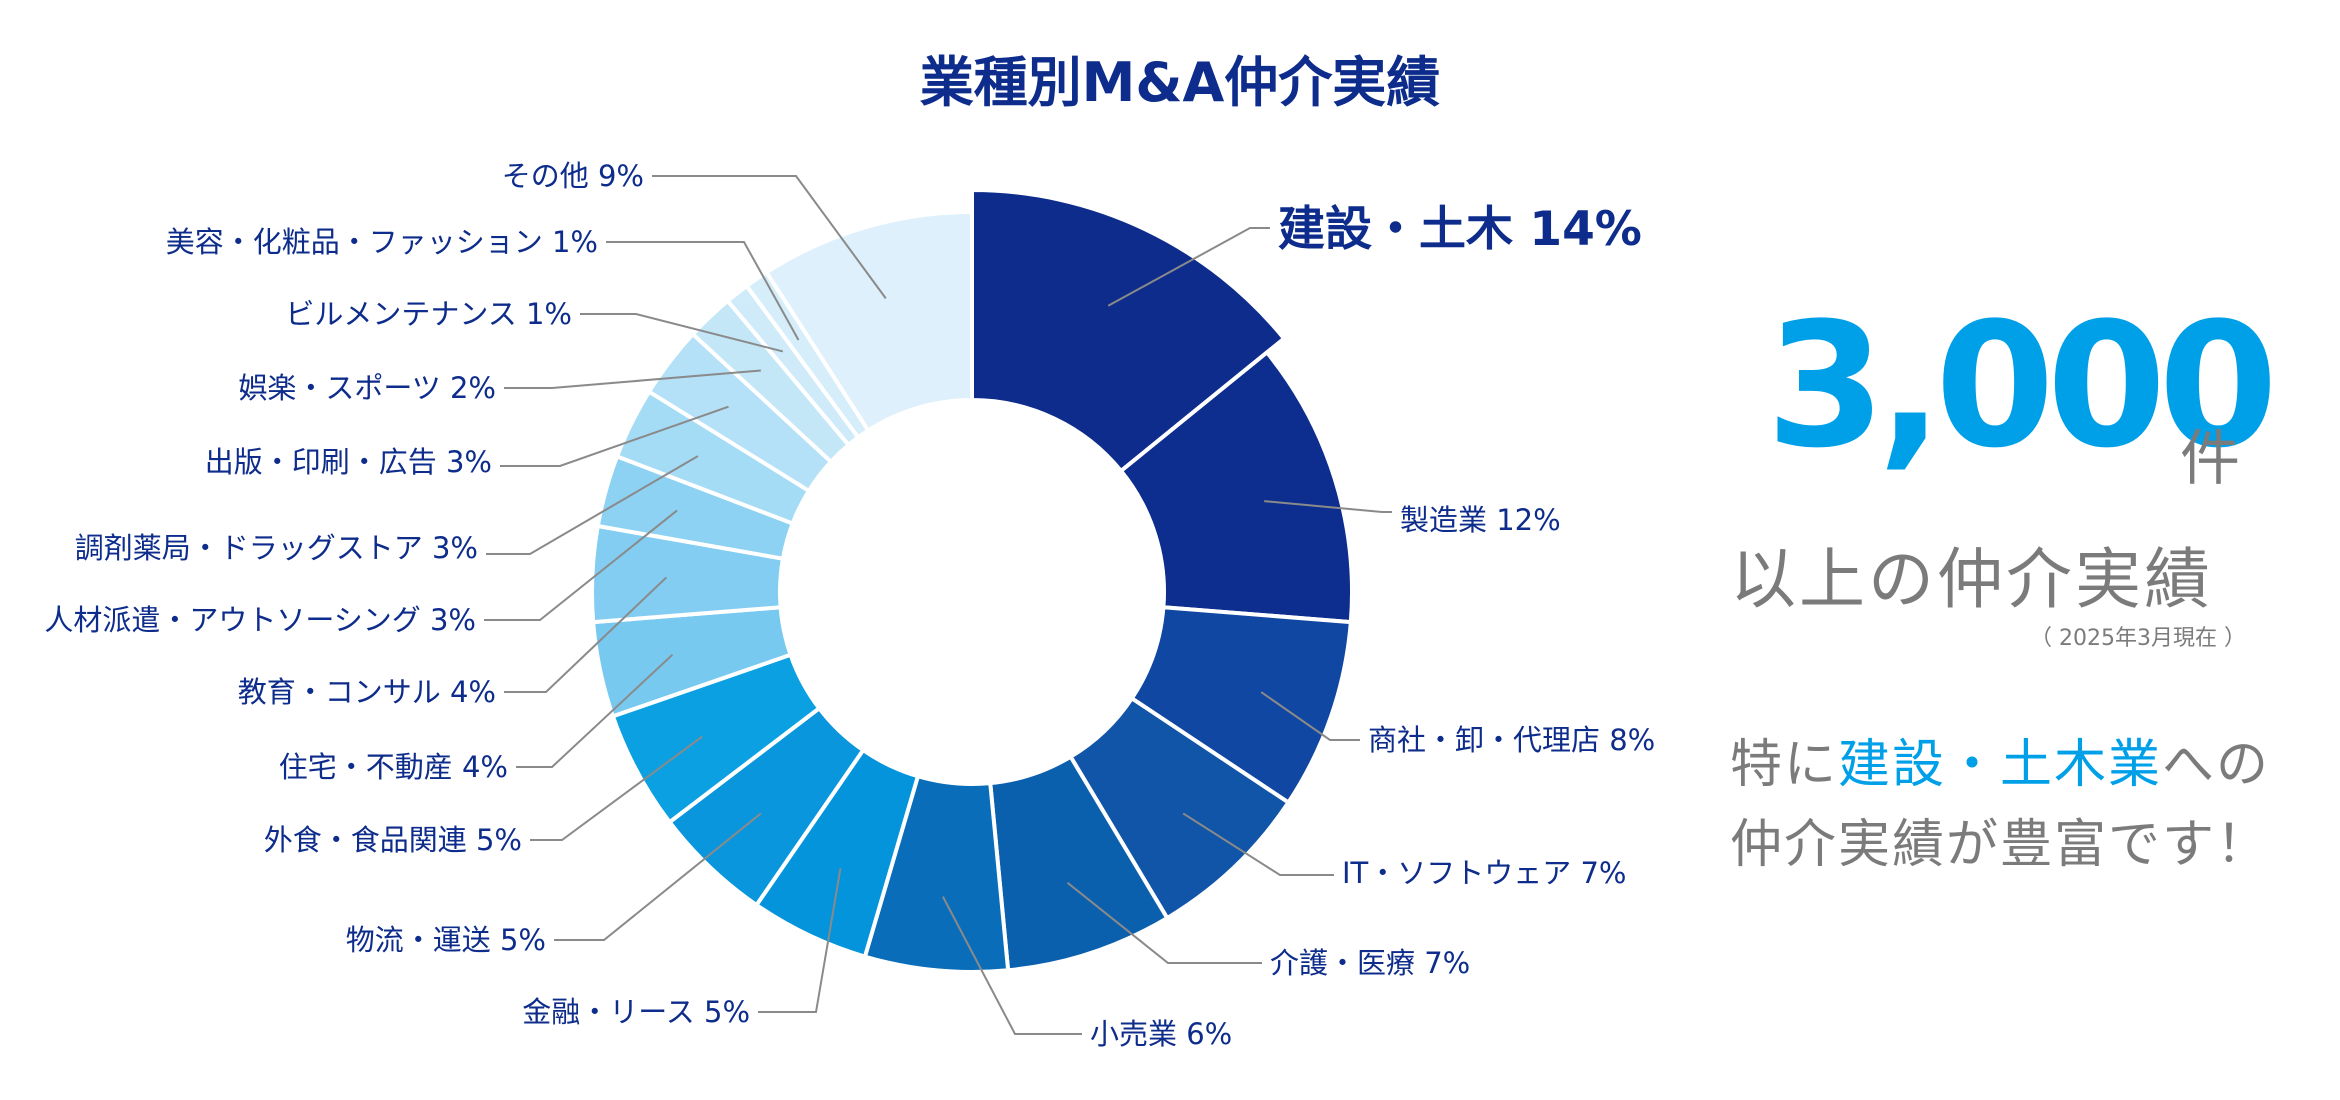 Image resolution: width=2340 pixels, height=1100 pixels. What do you see at coordinates (348, 462) in the screenshot?
I see `slice-label: 出版・印刷・広告 3%` at bounding box center [348, 462].